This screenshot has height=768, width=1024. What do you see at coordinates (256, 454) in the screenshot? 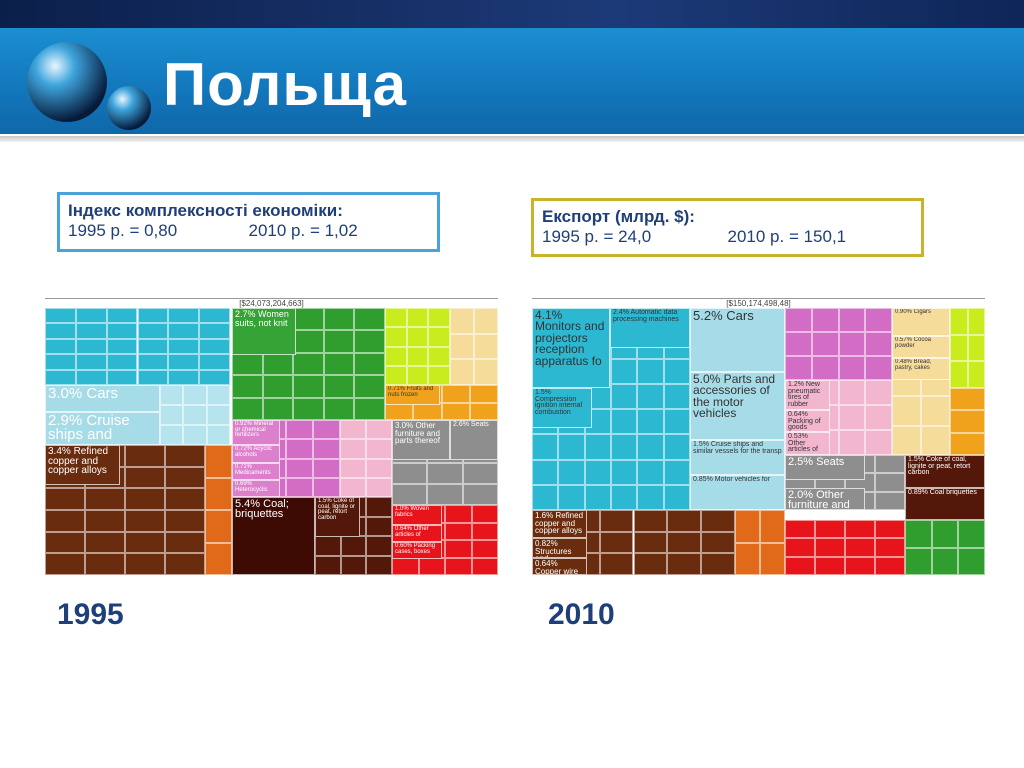
I see `treemap-tile: 0.72% Acyclic alcohols` at bounding box center [256, 454].